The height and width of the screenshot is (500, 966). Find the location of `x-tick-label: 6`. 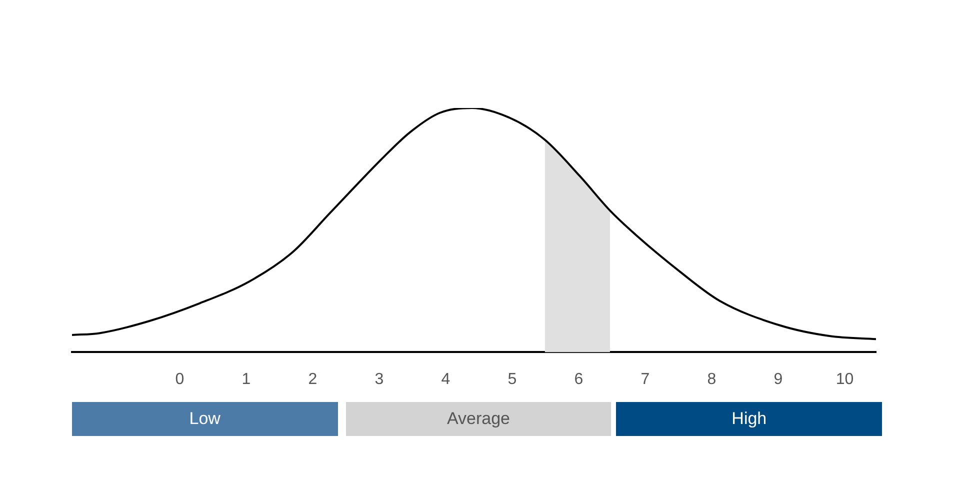

x-tick-label: 6 is located at coordinates (579, 379).